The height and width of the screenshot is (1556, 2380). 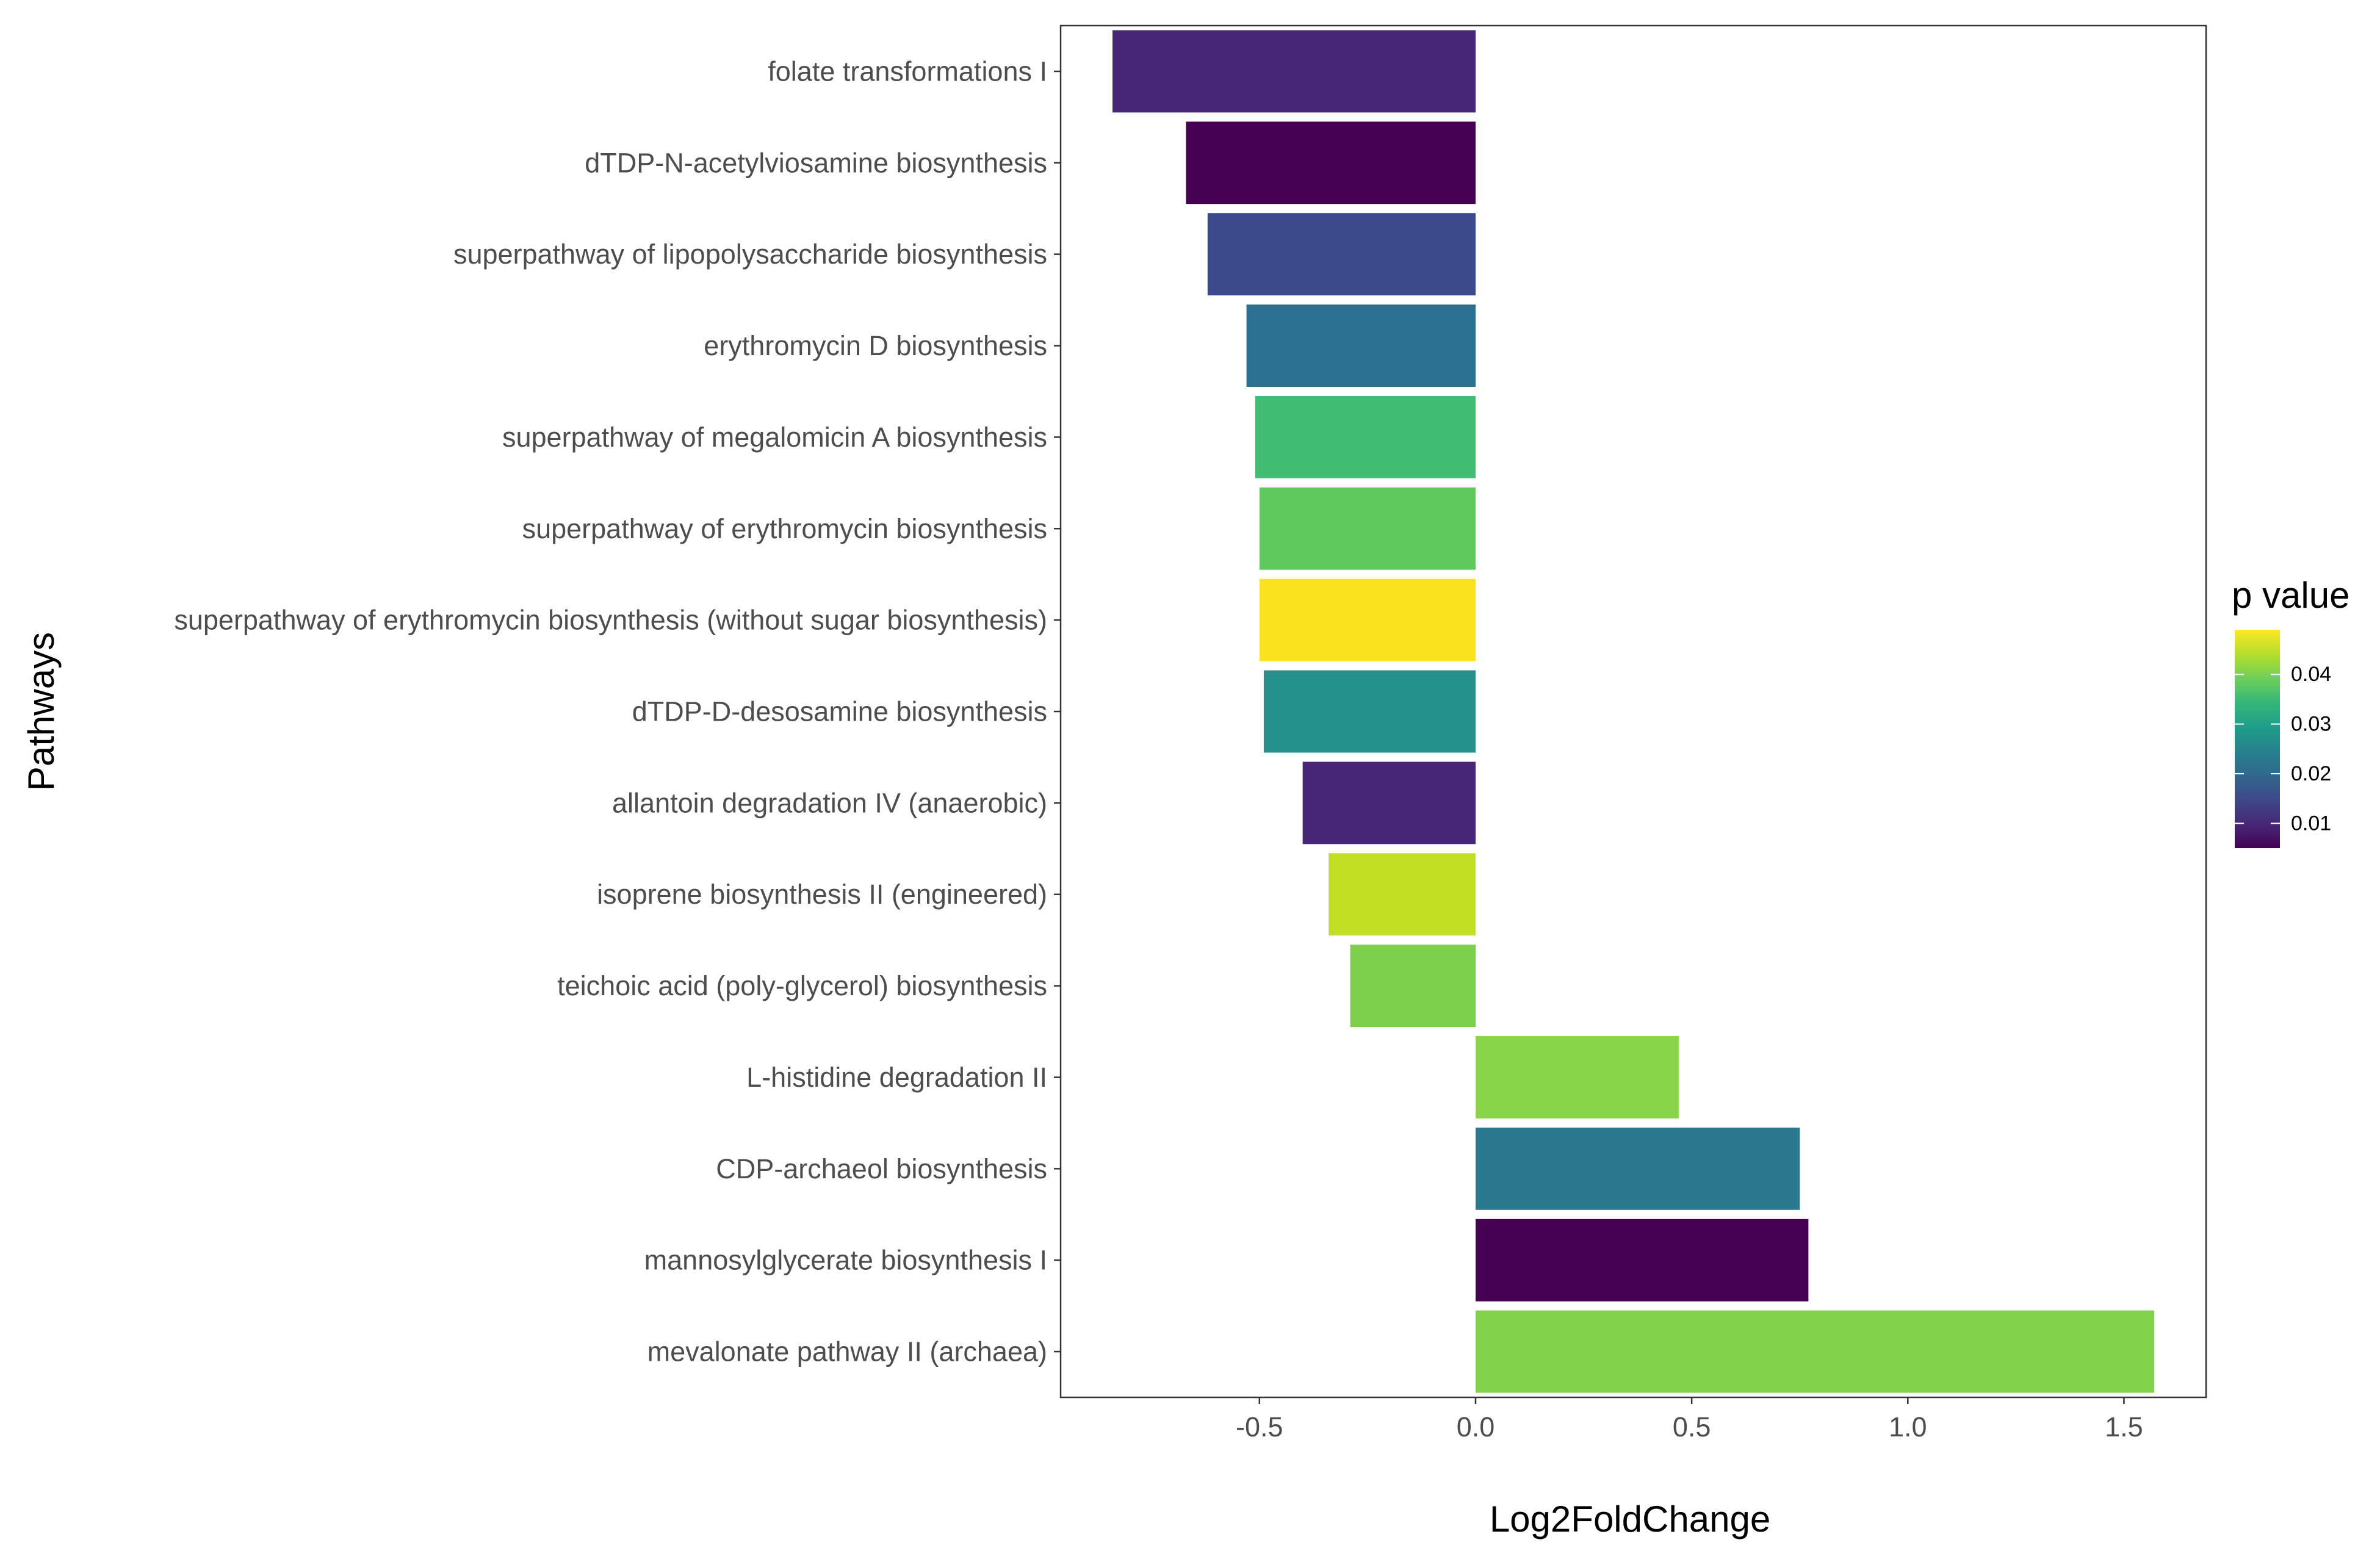 I want to click on x-tick-label: 1.5, so click(x=2124, y=1427).